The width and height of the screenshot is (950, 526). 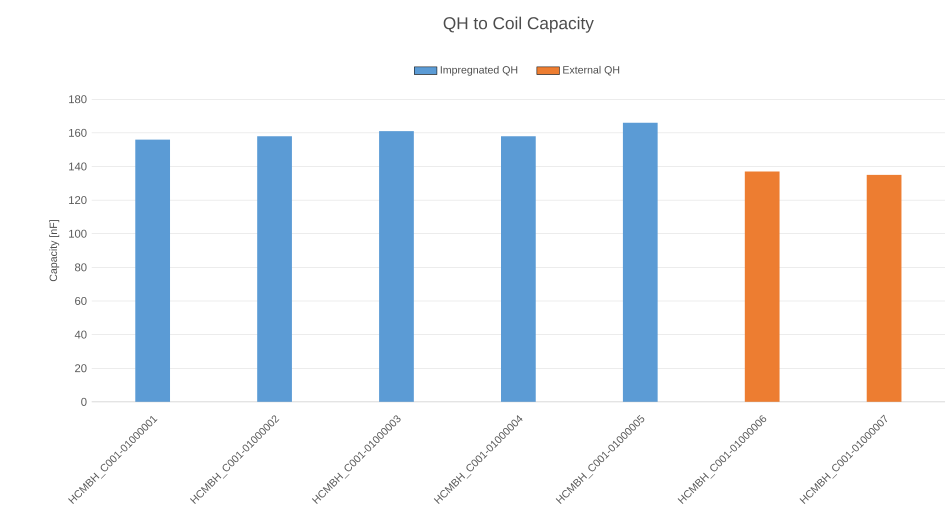 What do you see at coordinates (54, 251) in the screenshot?
I see `y-axis-title: Capacity [nF]` at bounding box center [54, 251].